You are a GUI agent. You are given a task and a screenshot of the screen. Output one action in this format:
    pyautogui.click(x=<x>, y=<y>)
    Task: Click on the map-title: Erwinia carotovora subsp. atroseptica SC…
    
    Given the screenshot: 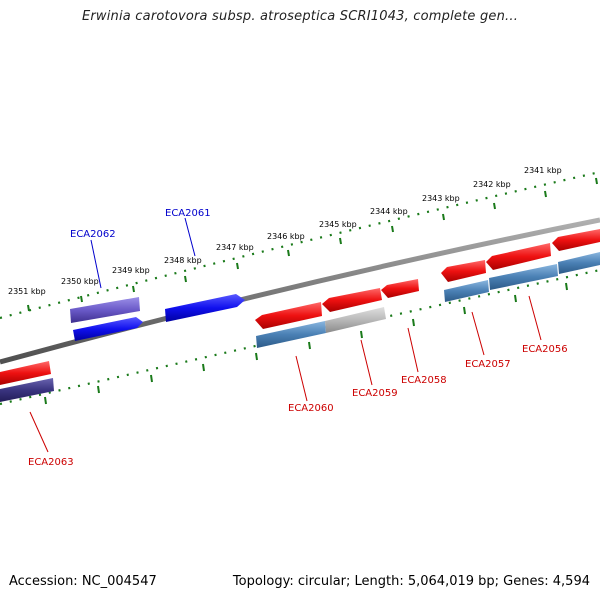 What is the action you would take?
    pyautogui.click(x=300, y=16)
    